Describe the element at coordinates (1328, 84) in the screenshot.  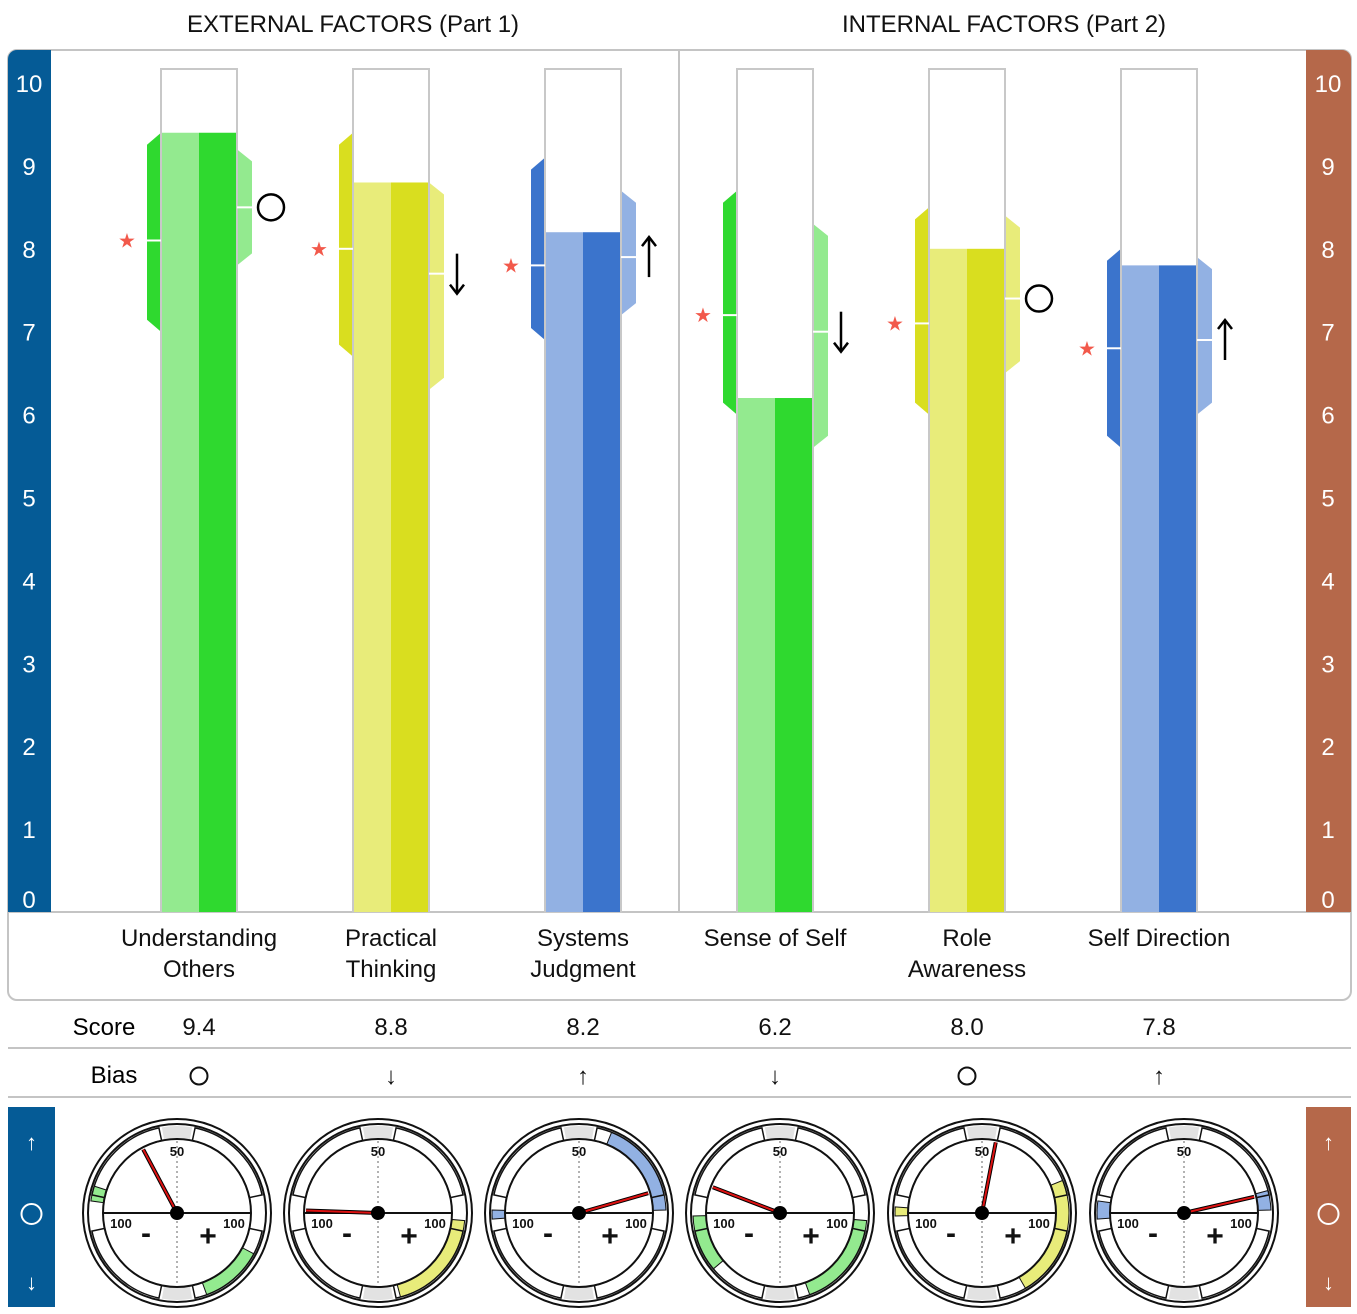
I see `right-axis-tick: 10` at that location.